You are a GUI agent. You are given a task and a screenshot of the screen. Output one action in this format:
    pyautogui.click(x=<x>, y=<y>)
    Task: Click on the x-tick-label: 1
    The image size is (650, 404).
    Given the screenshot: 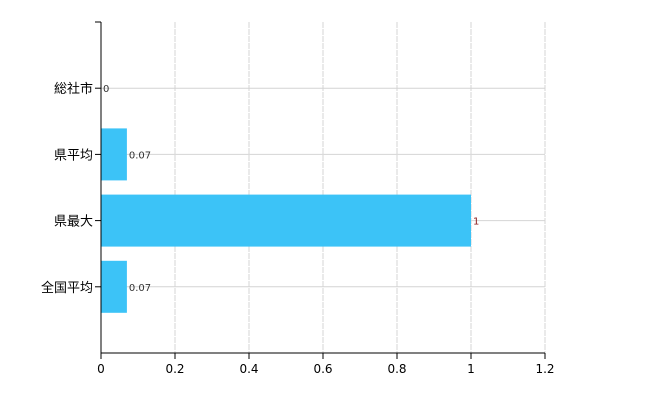 What is the action you would take?
    pyautogui.click(x=471, y=369)
    